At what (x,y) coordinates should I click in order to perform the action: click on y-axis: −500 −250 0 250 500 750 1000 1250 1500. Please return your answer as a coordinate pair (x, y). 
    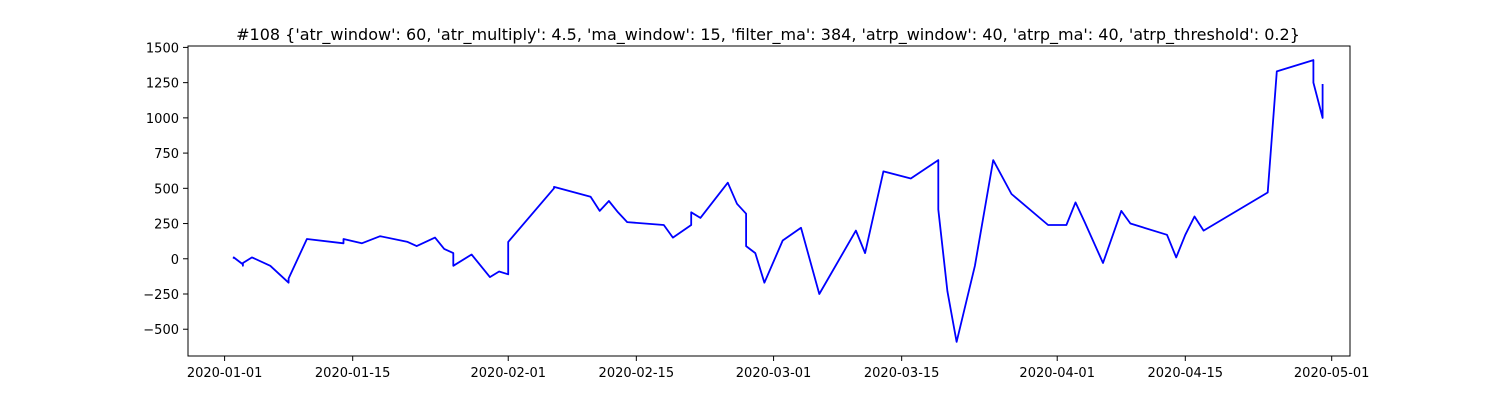
    Looking at the image, I should click on (165, 189).